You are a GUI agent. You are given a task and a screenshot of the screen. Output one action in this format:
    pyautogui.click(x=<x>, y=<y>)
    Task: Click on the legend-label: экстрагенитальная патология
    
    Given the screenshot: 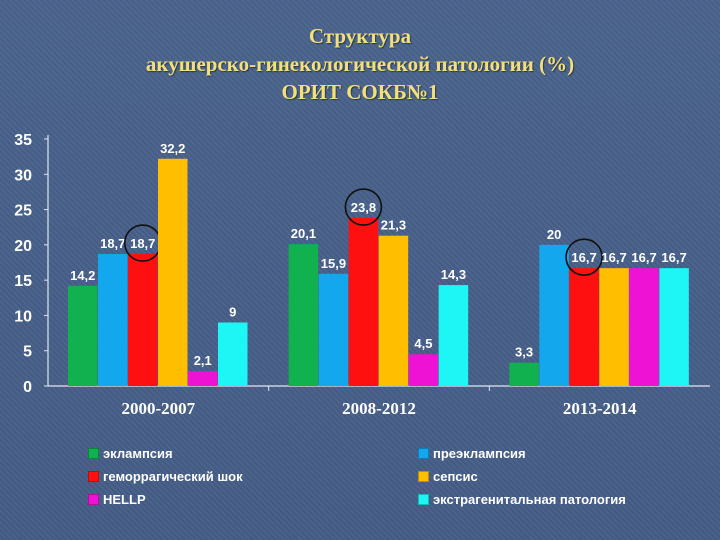 What is the action you would take?
    pyautogui.click(x=529, y=499)
    